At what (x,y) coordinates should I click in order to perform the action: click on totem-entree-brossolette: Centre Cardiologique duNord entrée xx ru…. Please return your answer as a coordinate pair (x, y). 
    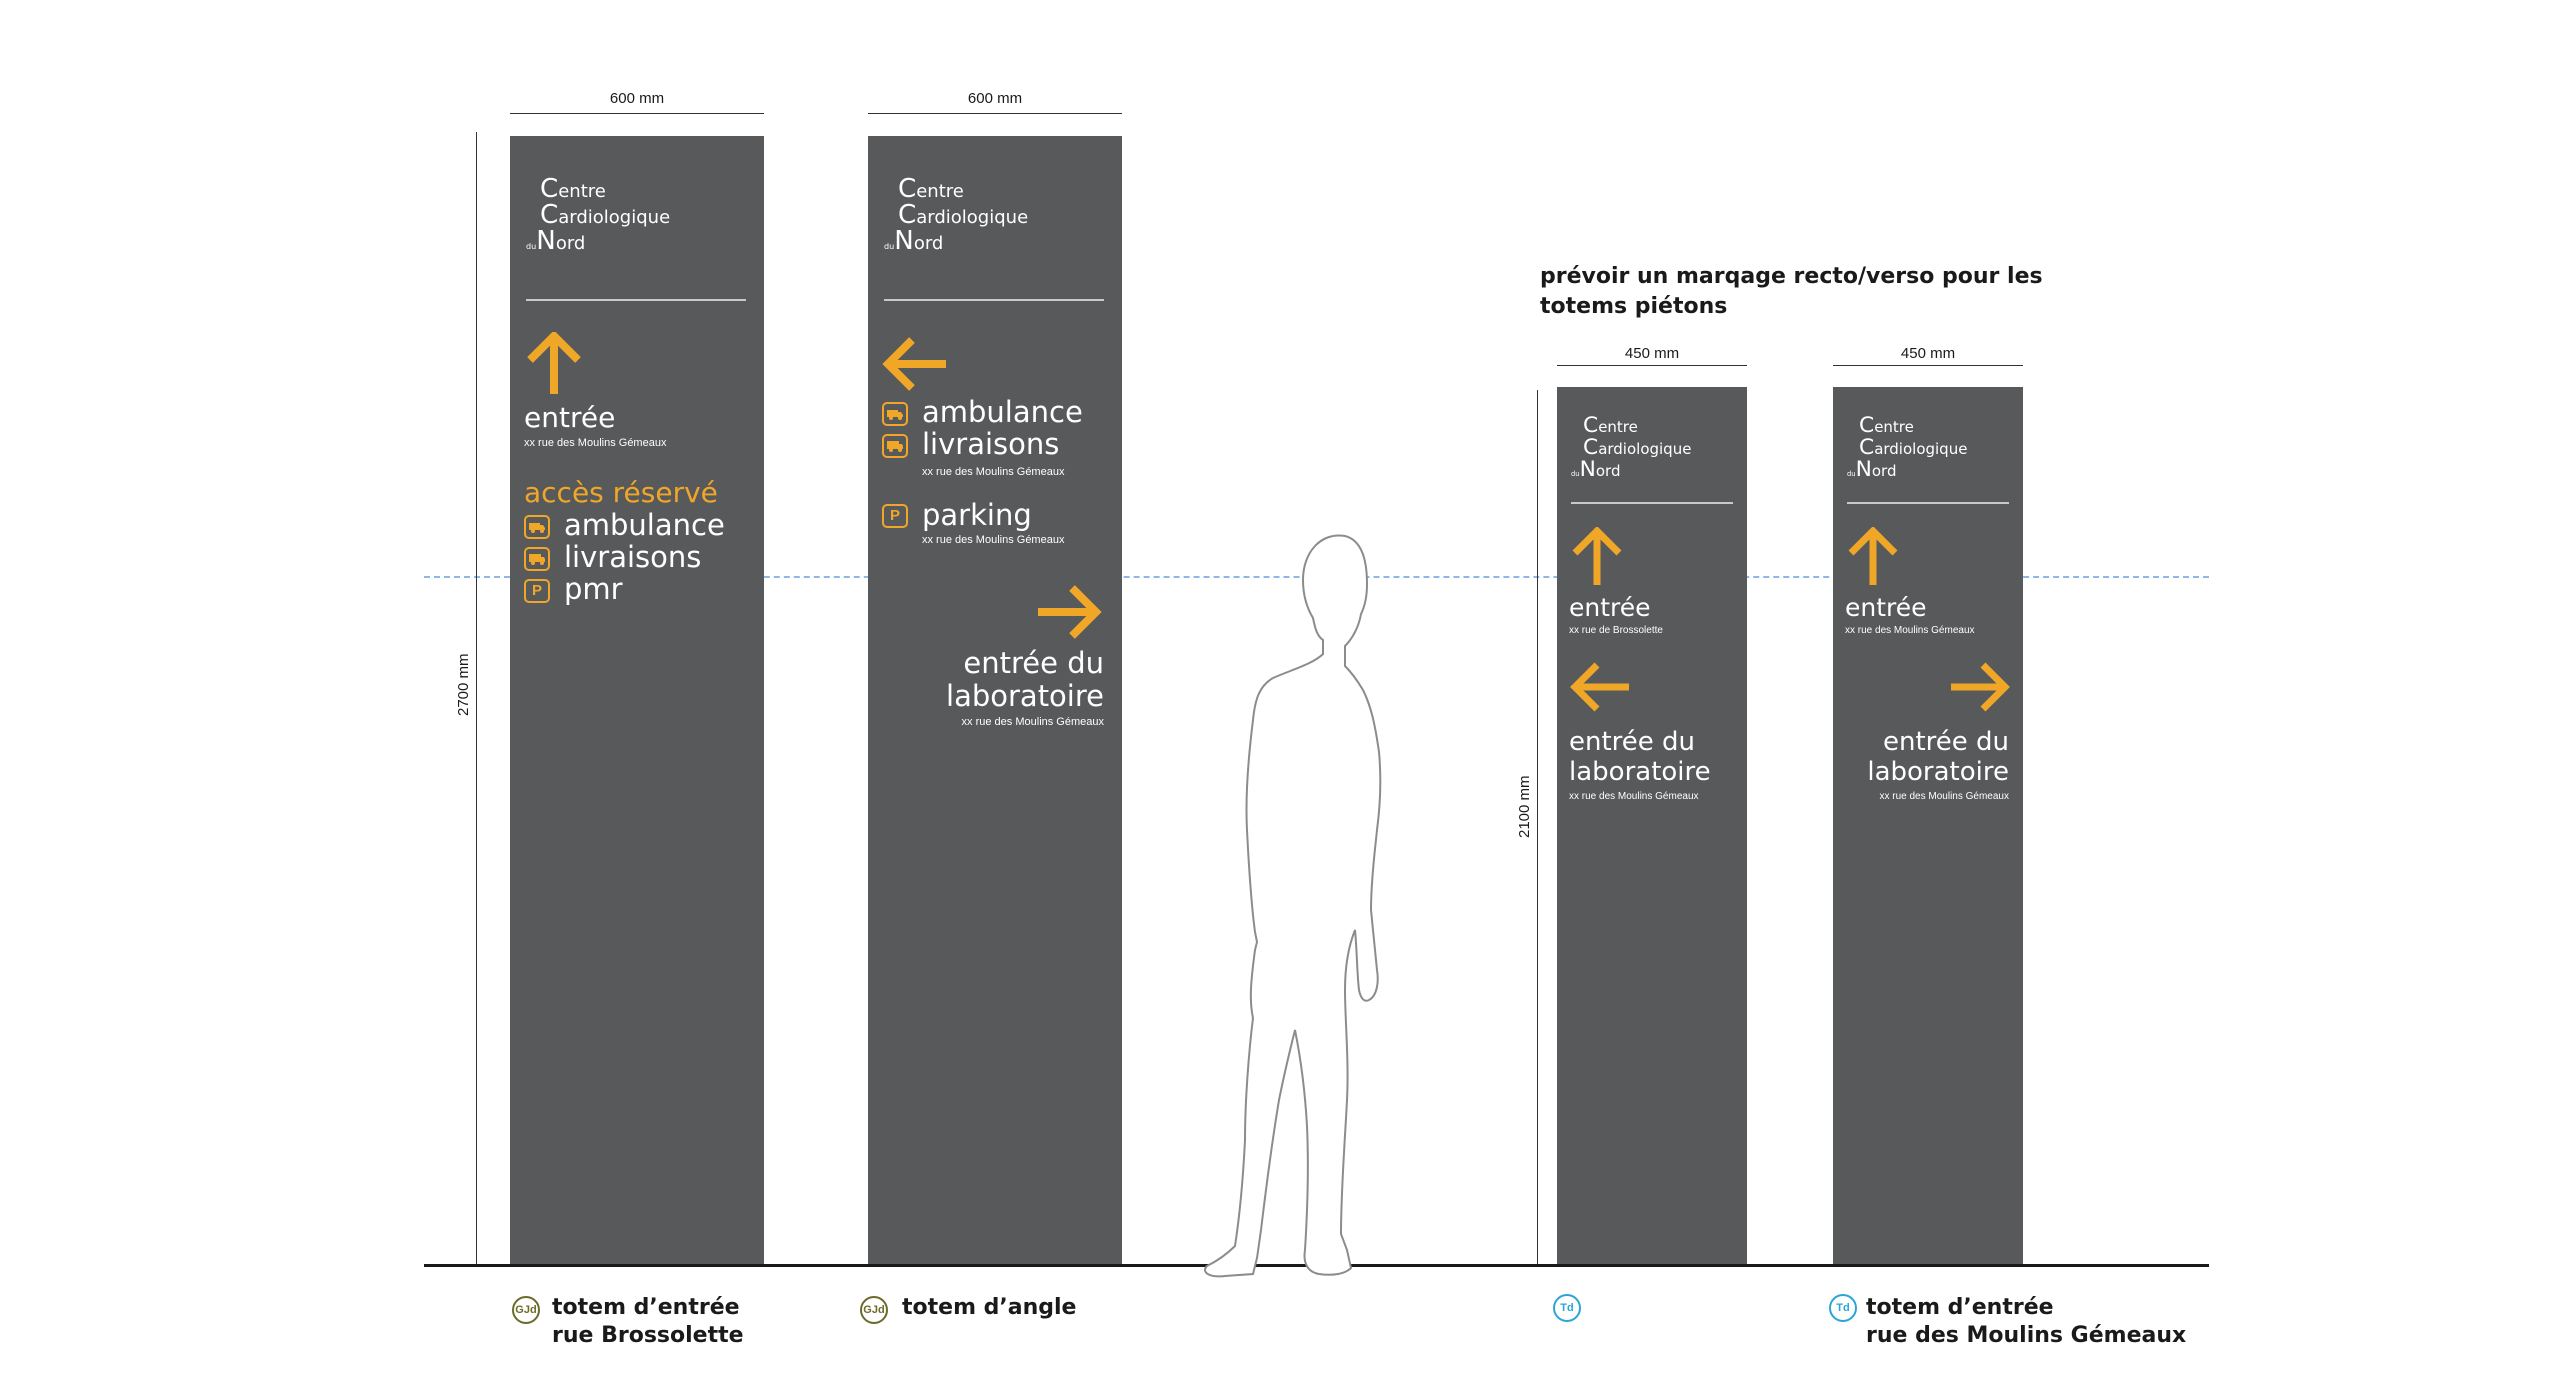
    Looking at the image, I should click on (637, 700).